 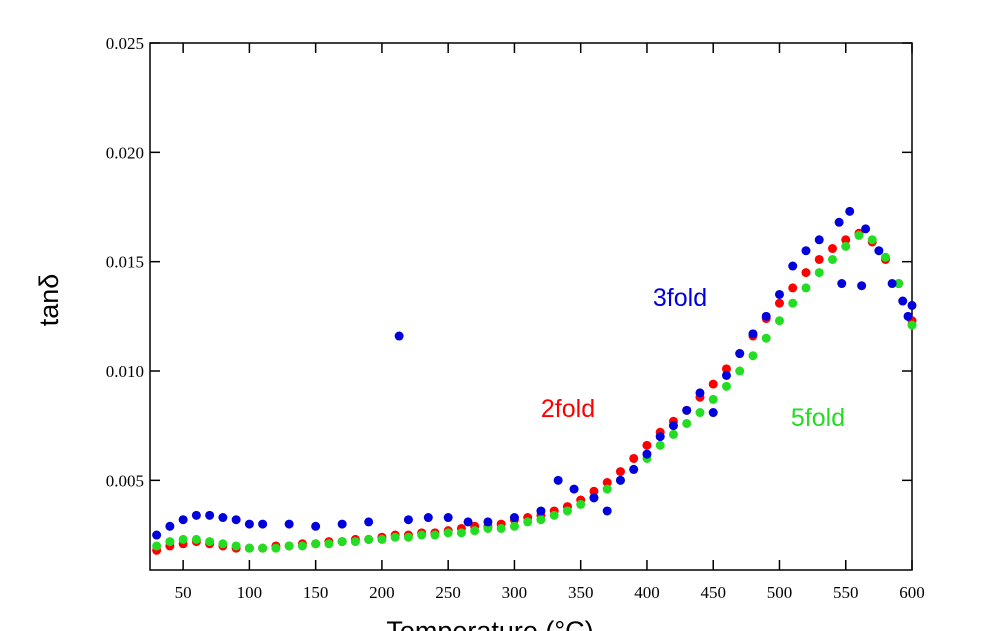 What do you see at coordinates (316, 592) in the screenshot?
I see `x-tick-label: 150` at bounding box center [316, 592].